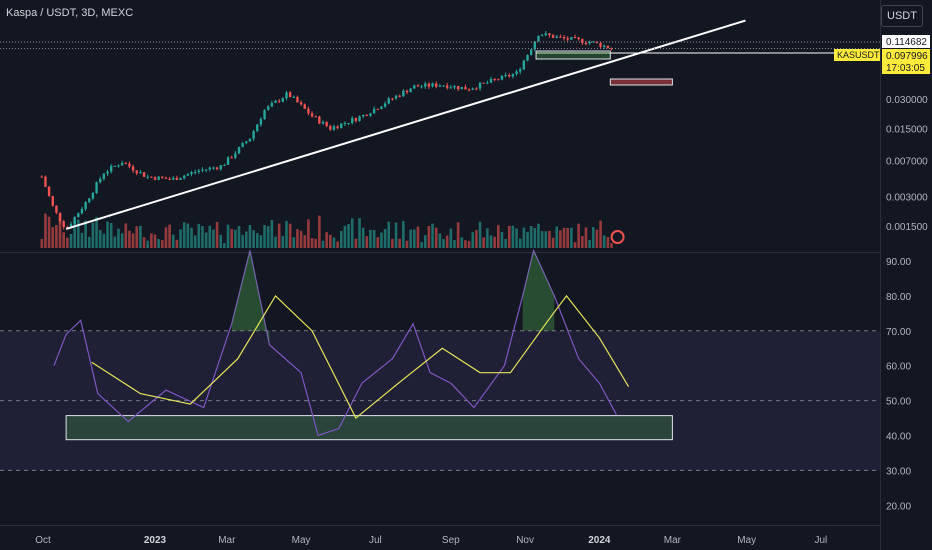  What do you see at coordinates (907, 198) in the screenshot?
I see `price-tick-label: 0.003000` at bounding box center [907, 198].